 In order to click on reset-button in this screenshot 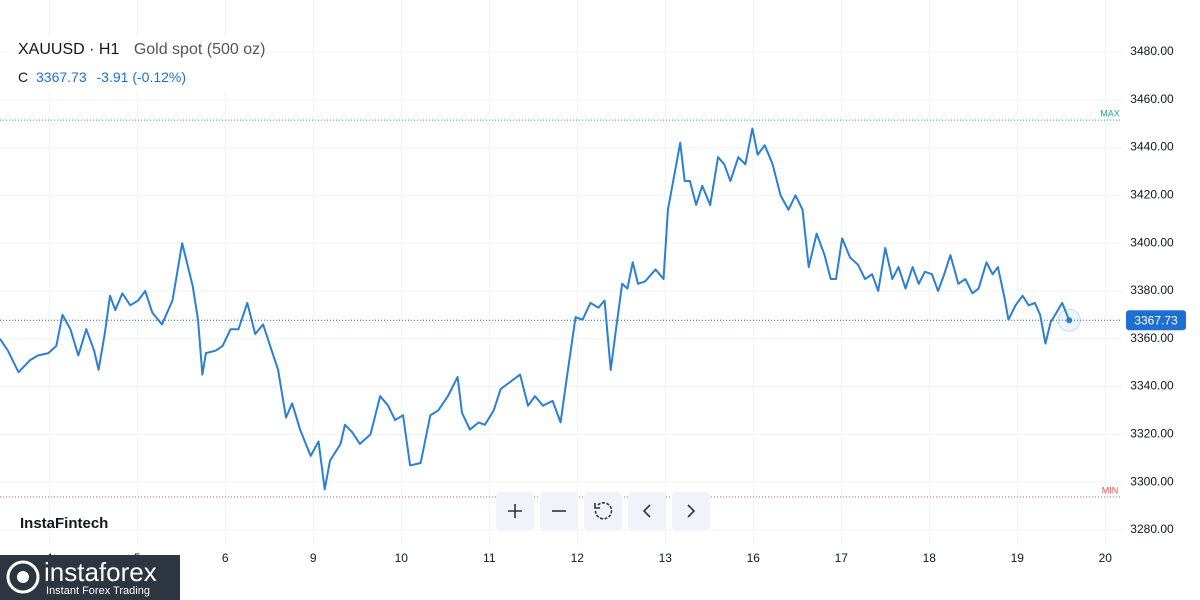, I will do `click(603, 511)`.